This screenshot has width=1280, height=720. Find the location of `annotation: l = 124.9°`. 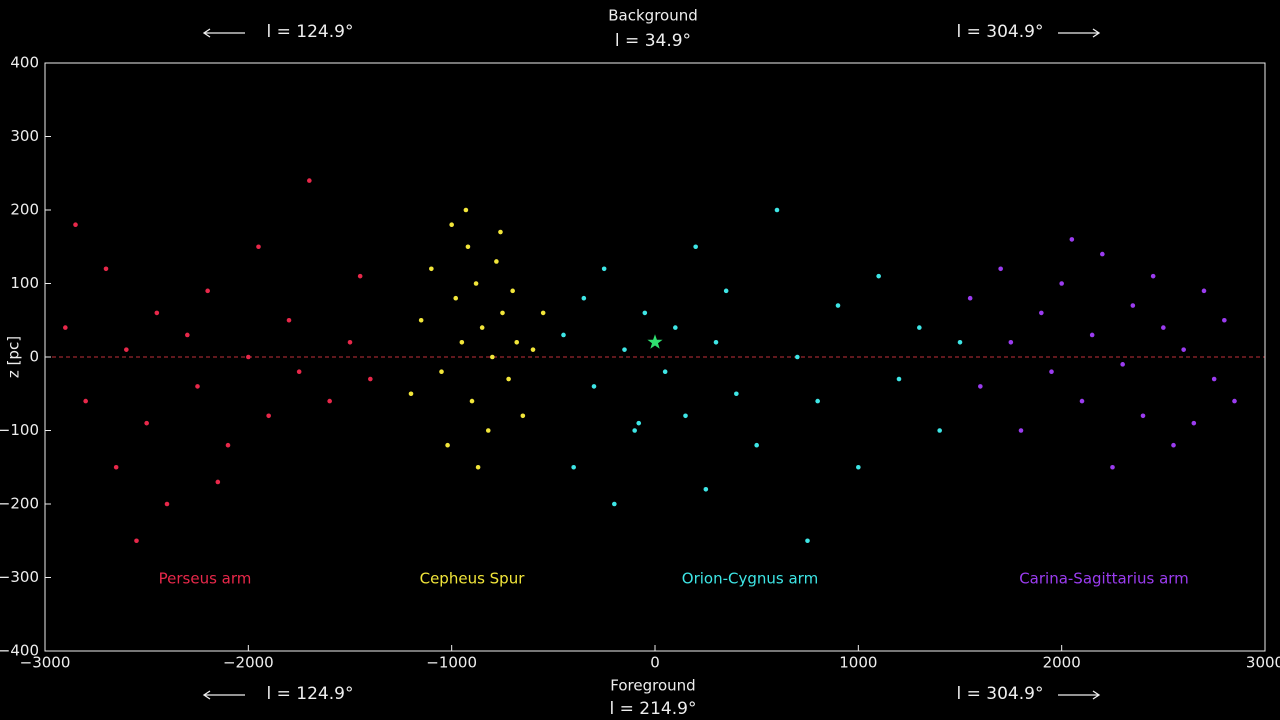

annotation: l = 124.9° is located at coordinates (310, 32).